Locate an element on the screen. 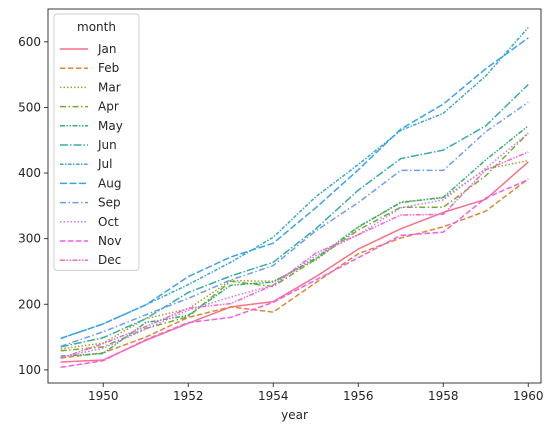  legend-label-jun: Jun is located at coordinates (107, 145).